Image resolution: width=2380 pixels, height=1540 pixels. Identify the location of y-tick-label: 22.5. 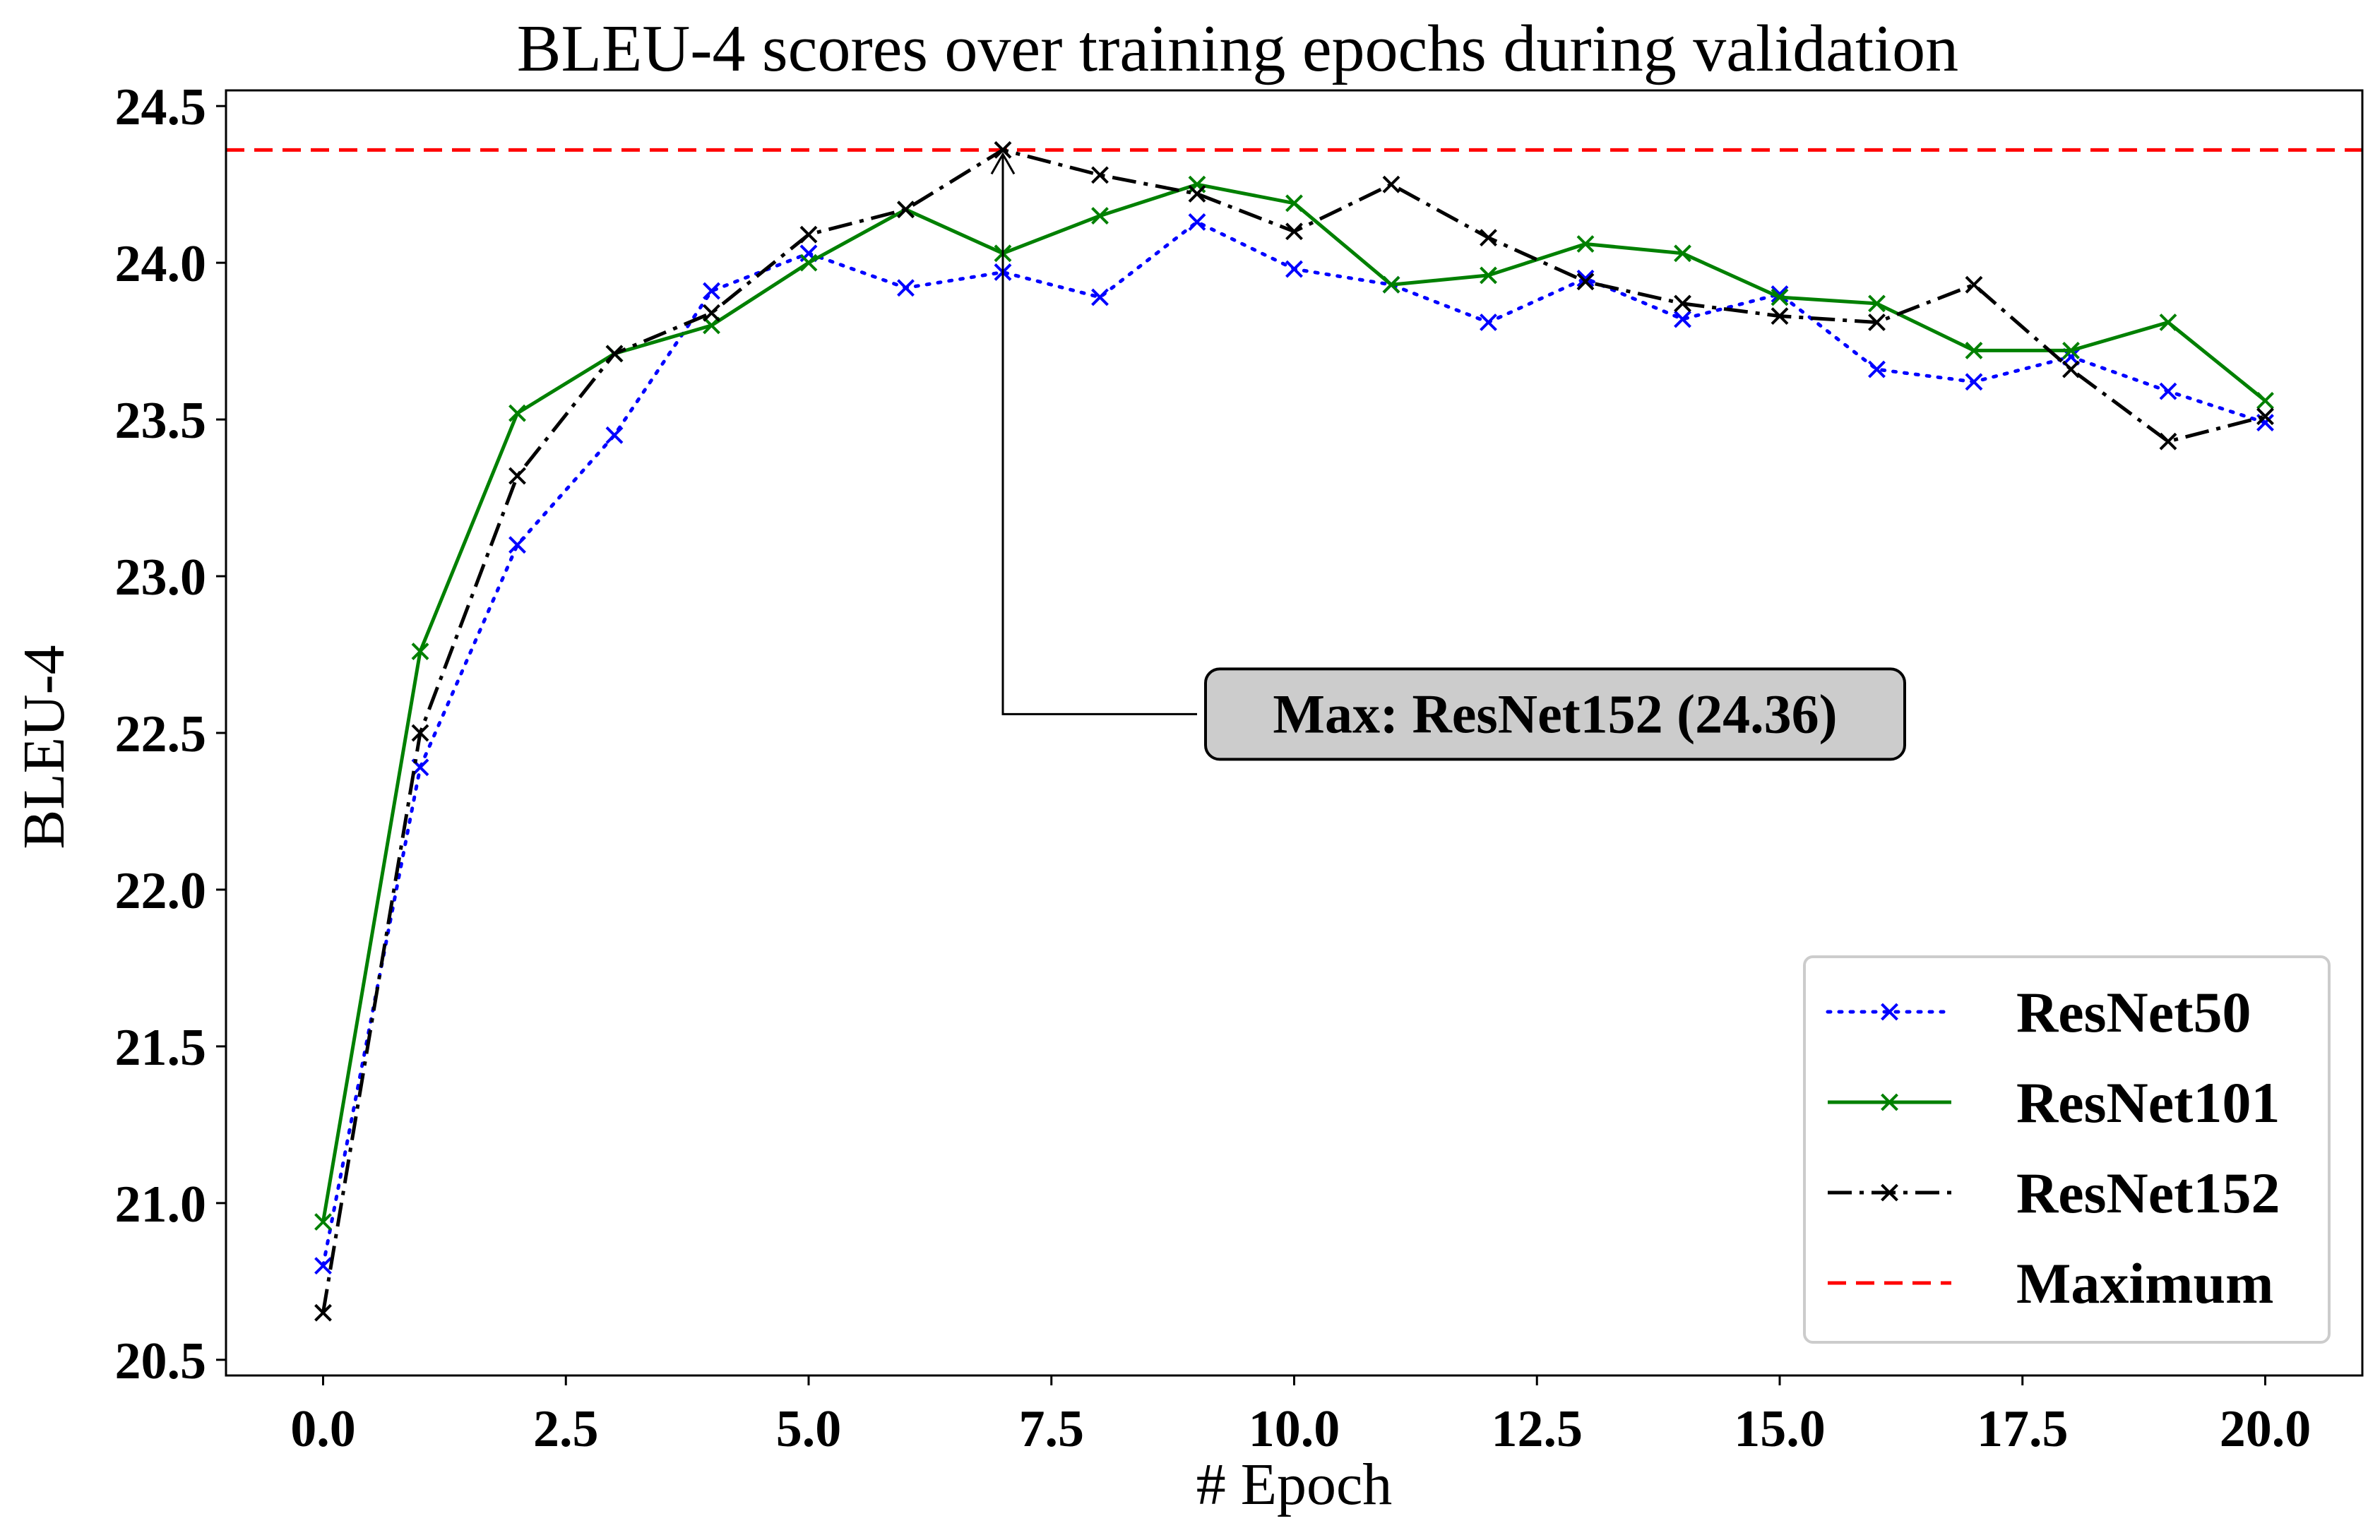
(161, 734).